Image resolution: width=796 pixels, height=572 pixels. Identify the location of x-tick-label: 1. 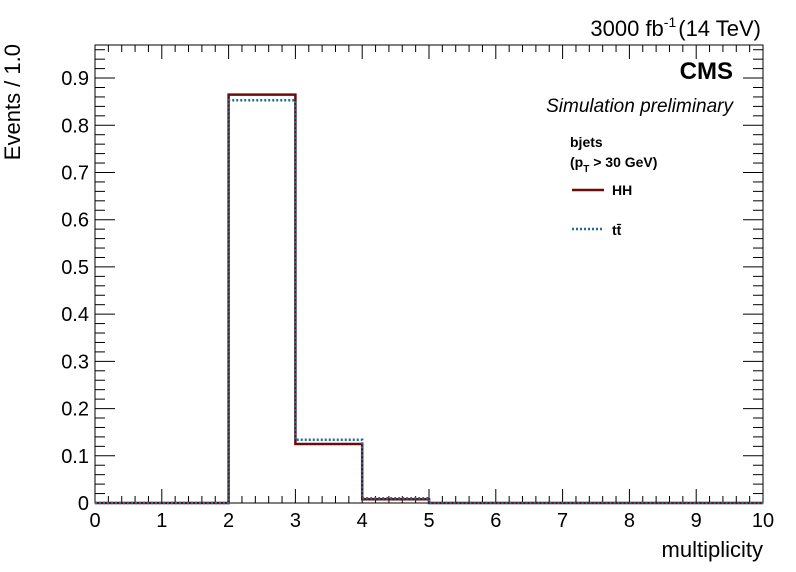
(161, 521).